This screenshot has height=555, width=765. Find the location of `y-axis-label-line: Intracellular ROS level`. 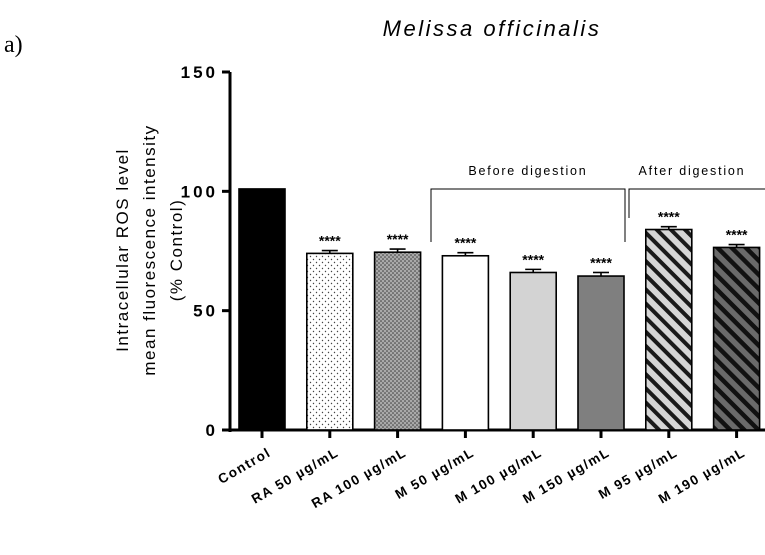

y-axis-label-line: Intracellular ROS level is located at coordinates (122, 250).